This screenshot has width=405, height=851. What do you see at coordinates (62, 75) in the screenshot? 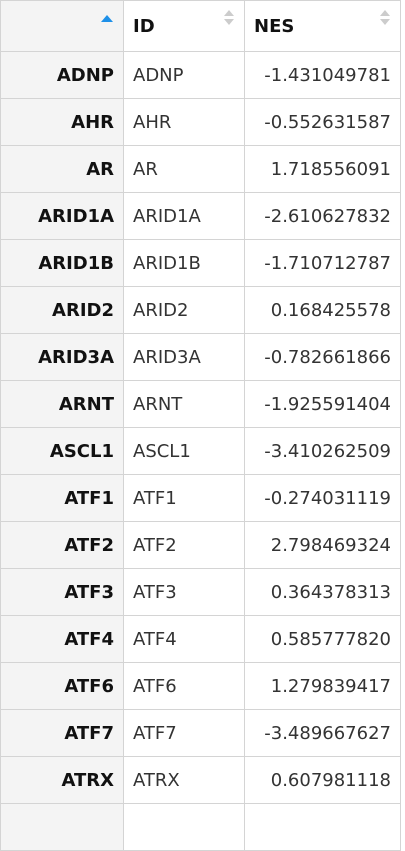
I see `row-name-cell: ADNP` at bounding box center [62, 75].